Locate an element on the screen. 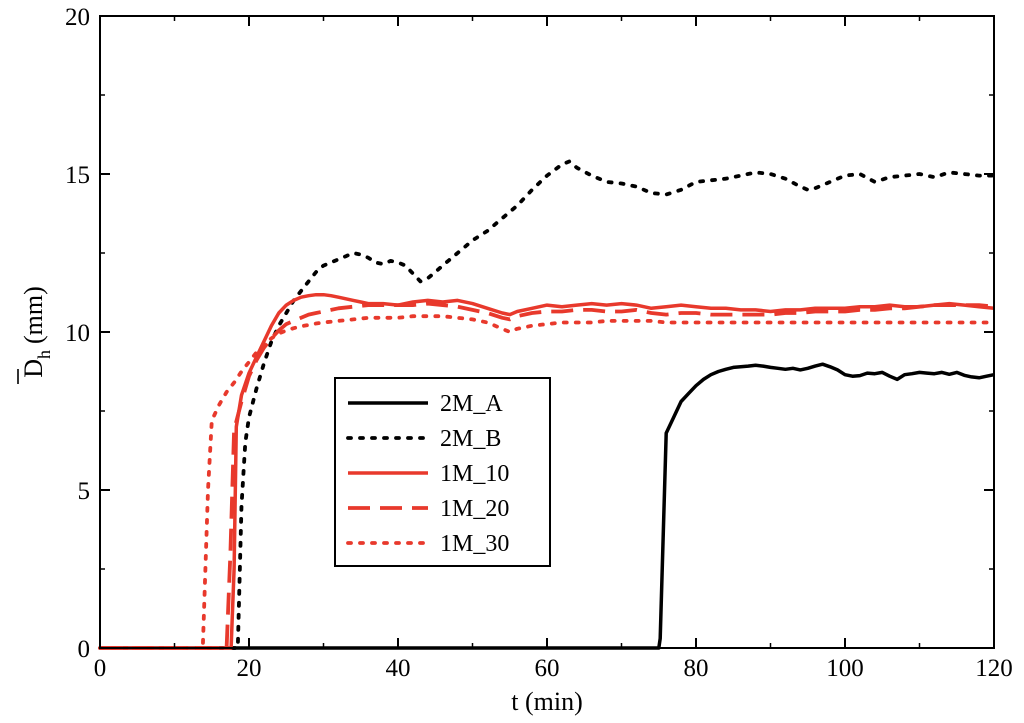 This screenshot has width=1024, height=723. x-tick-label: 120 is located at coordinates (994, 668).